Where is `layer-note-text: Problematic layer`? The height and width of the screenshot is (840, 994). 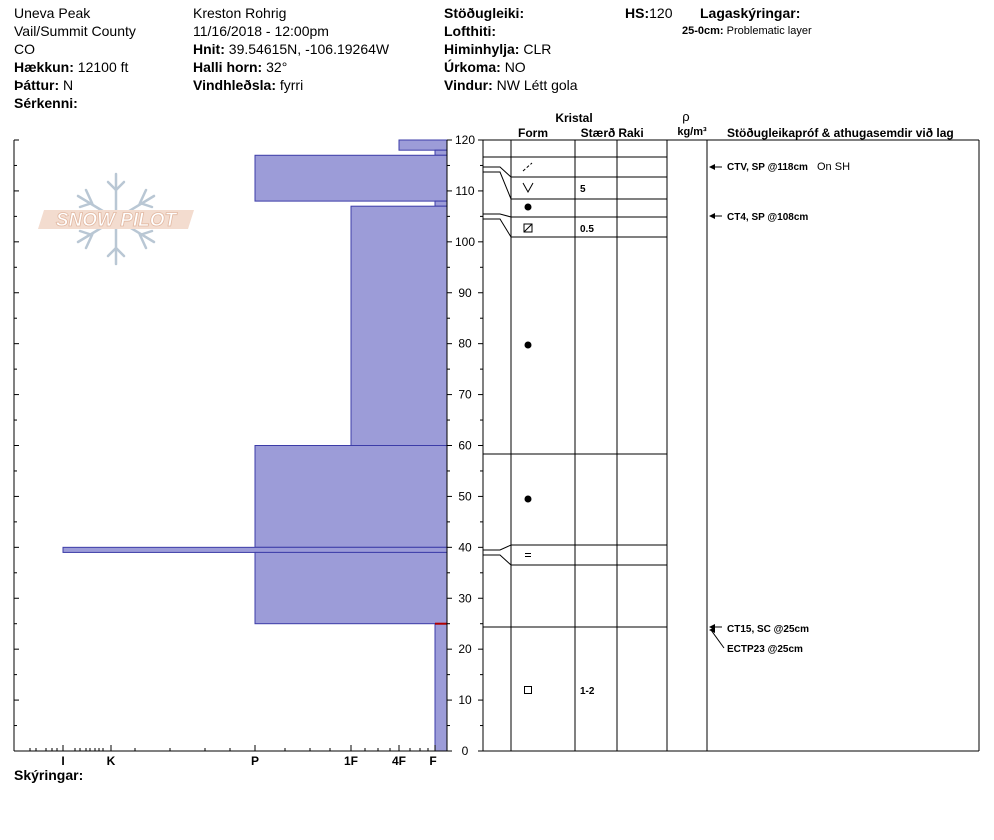
layer-note-text: Problematic layer is located at coordinates (769, 31).